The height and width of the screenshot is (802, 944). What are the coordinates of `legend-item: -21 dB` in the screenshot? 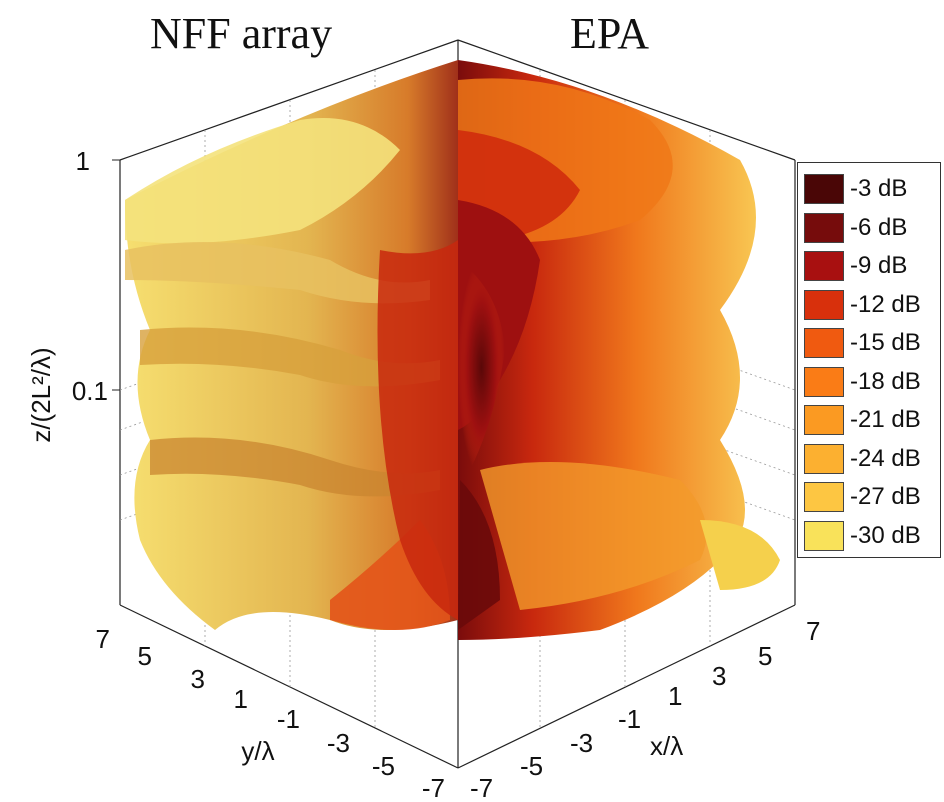 It's located at (862, 420).